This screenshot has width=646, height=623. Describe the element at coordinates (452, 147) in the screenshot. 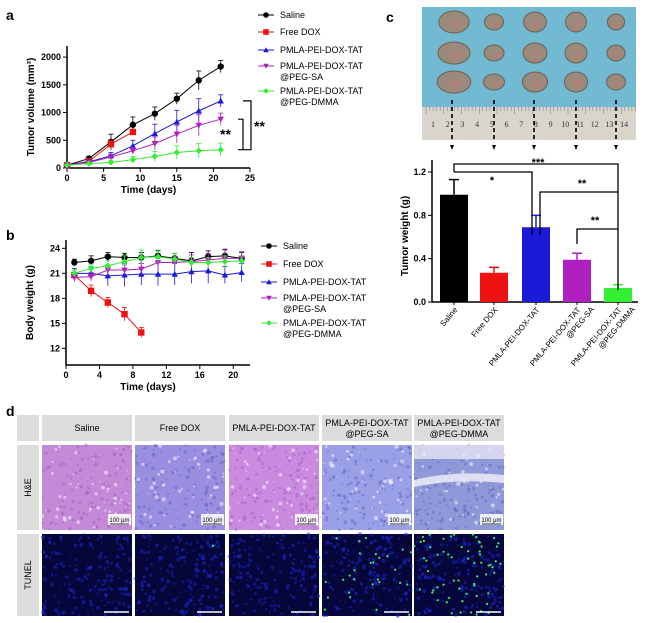

I see `arrow-down-icon` at that location.